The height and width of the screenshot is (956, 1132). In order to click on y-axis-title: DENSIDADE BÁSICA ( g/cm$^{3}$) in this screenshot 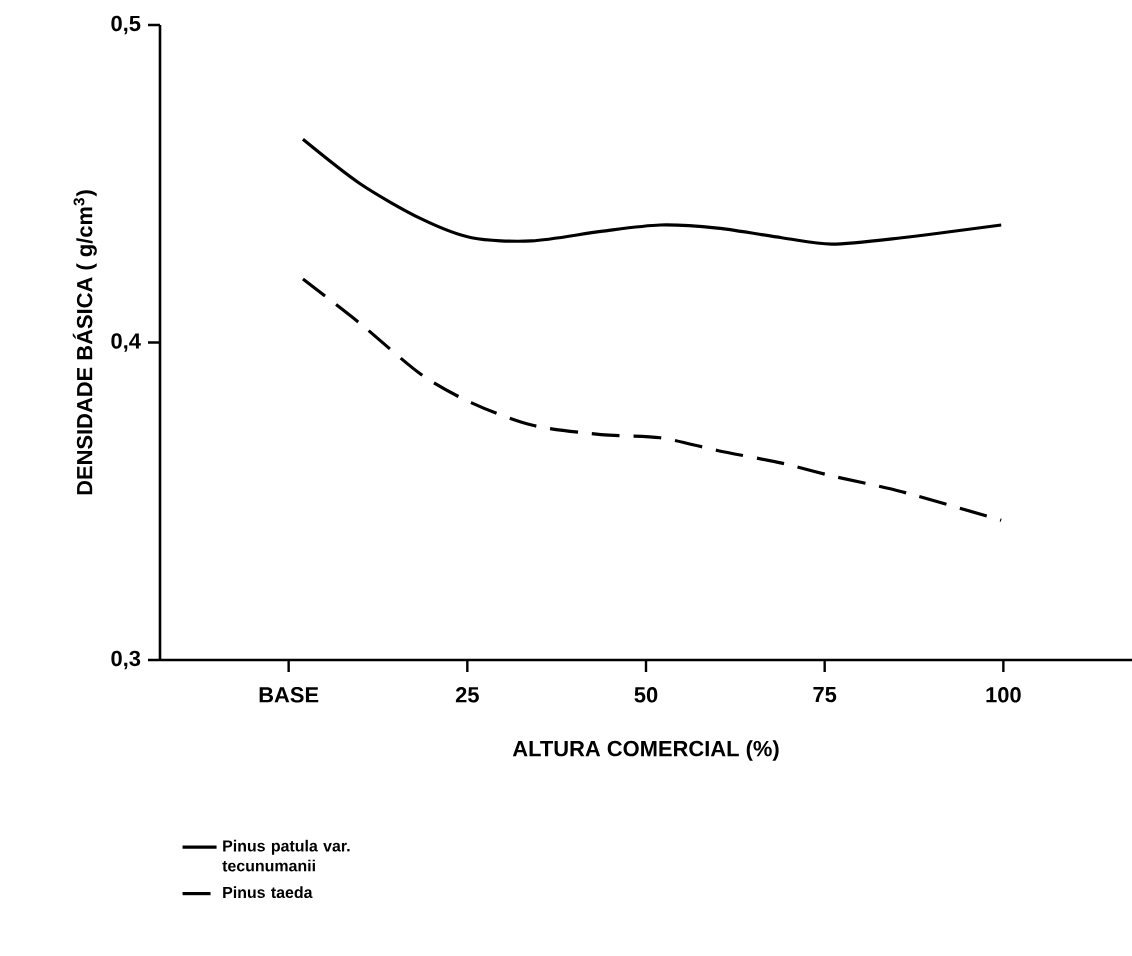, I will do `click(84, 342)`.